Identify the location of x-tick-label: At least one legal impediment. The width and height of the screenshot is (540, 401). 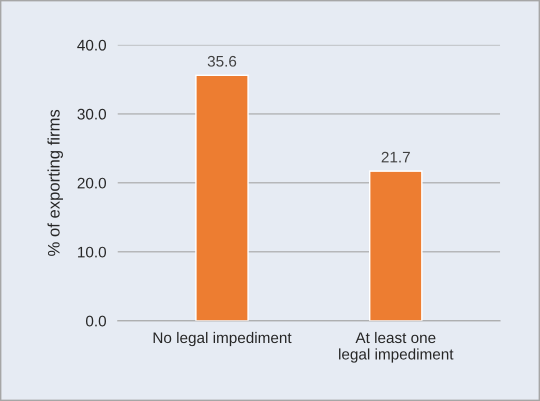
(396, 347).